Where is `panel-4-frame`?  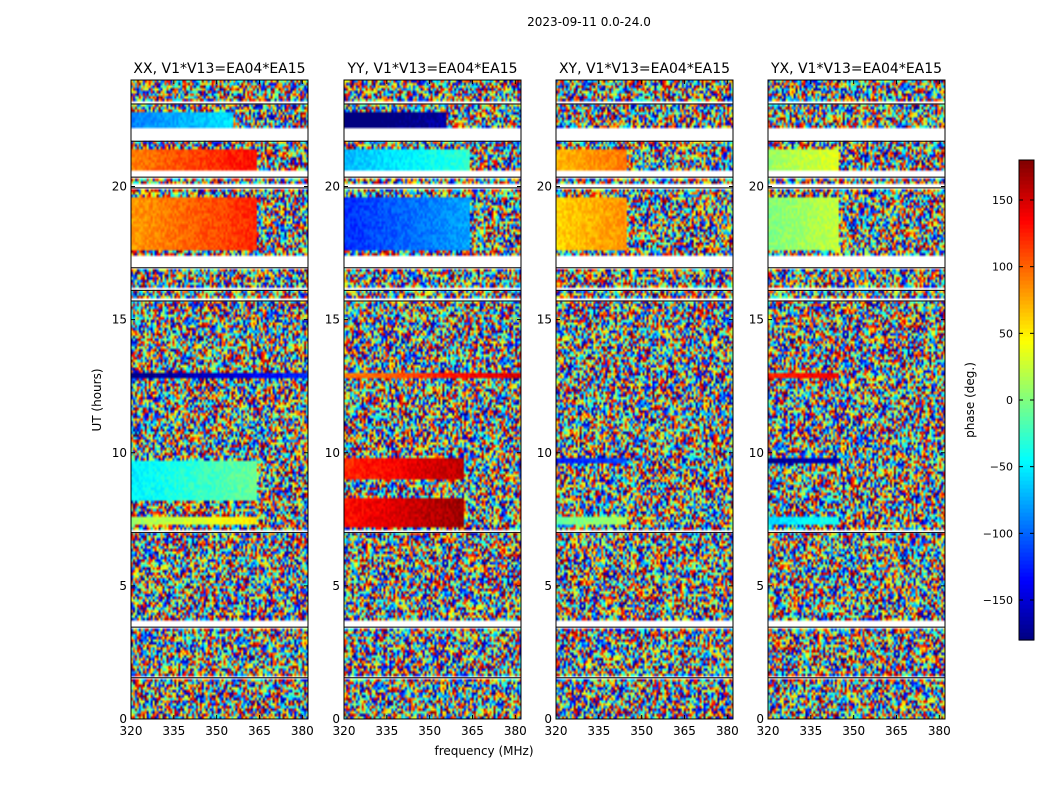 panel-4-frame is located at coordinates (856, 399).